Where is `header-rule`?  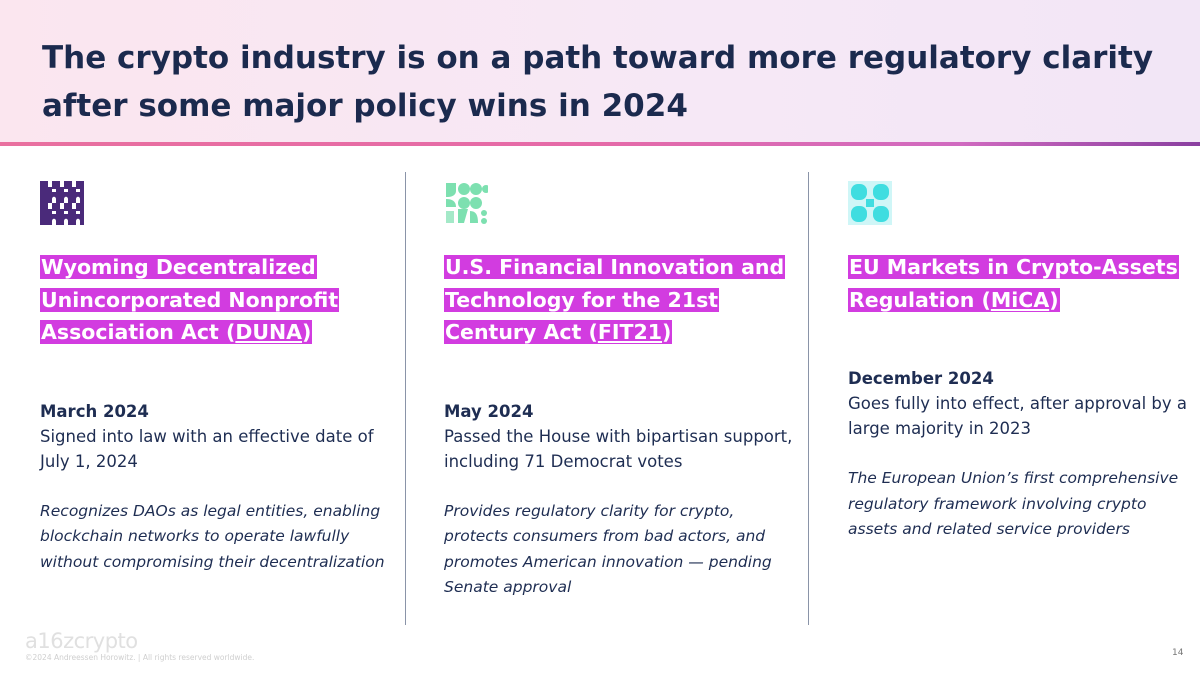 header-rule is located at coordinates (600, 144).